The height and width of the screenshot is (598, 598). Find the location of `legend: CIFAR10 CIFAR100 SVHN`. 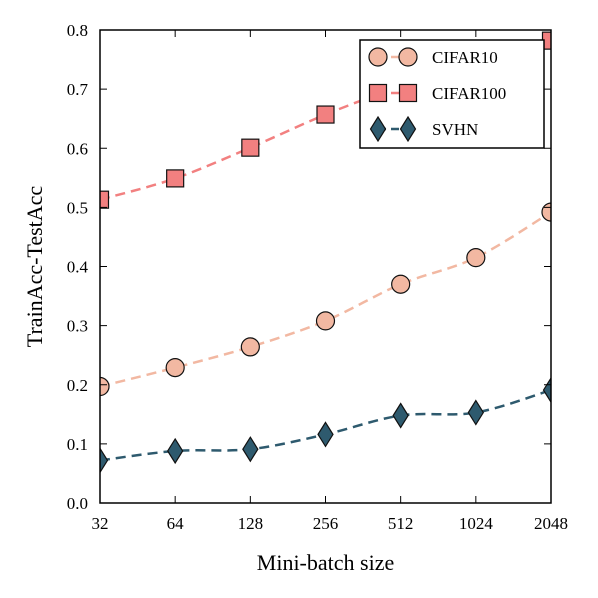

legend: CIFAR10 CIFAR100 SVHN is located at coordinates (452, 94).